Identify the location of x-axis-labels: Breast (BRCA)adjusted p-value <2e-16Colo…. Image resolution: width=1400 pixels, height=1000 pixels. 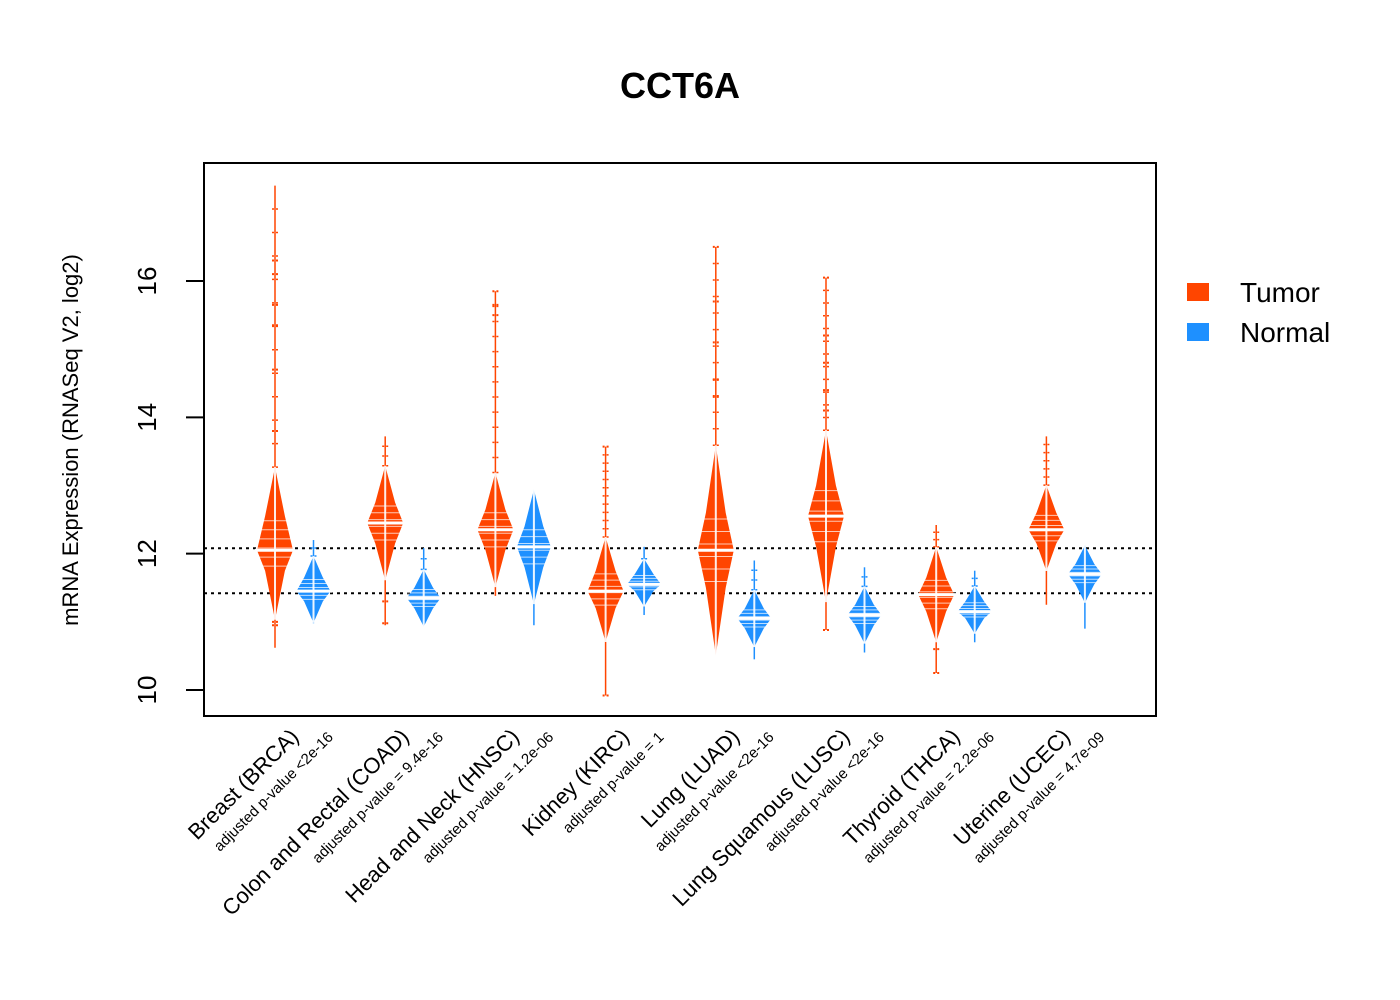
(645, 822).